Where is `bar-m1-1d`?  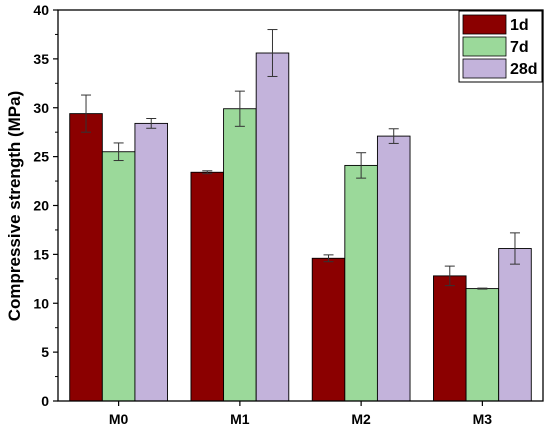
bar-m1-1d is located at coordinates (207, 286).